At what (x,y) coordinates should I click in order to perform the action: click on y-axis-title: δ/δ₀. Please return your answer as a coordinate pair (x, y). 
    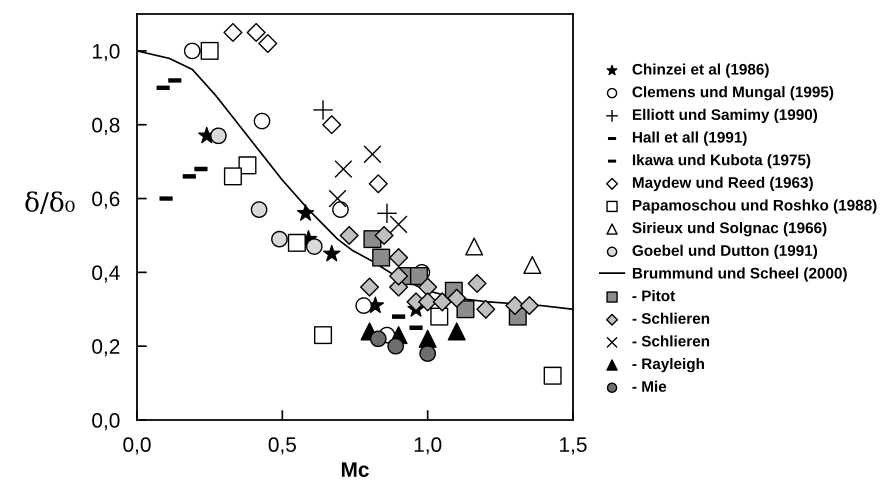
    Looking at the image, I should click on (50, 202).